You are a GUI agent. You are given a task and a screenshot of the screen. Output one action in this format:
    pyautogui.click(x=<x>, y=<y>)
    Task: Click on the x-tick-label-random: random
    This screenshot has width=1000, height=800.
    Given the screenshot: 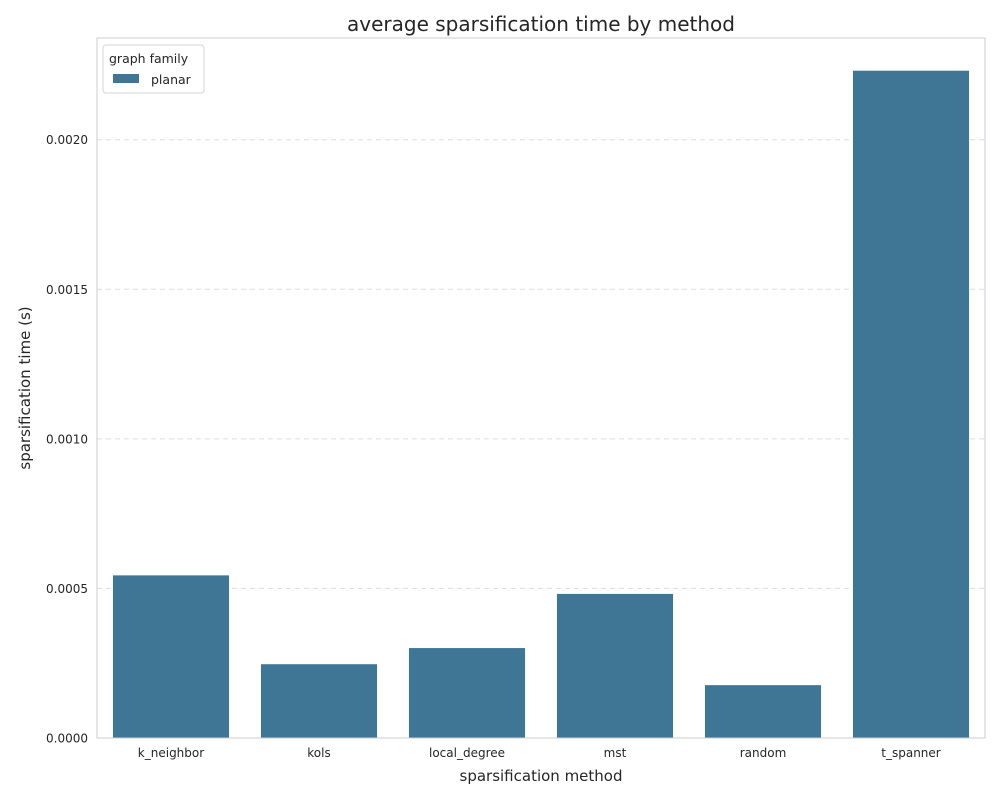 What is the action you would take?
    pyautogui.click(x=763, y=753)
    